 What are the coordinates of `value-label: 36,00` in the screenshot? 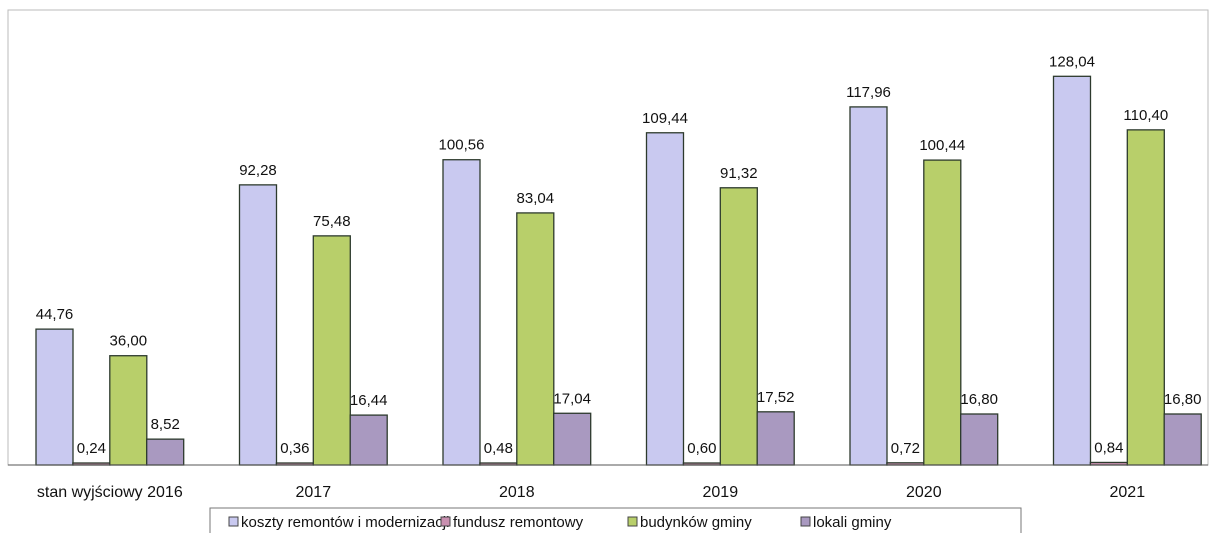 It's located at (129, 341).